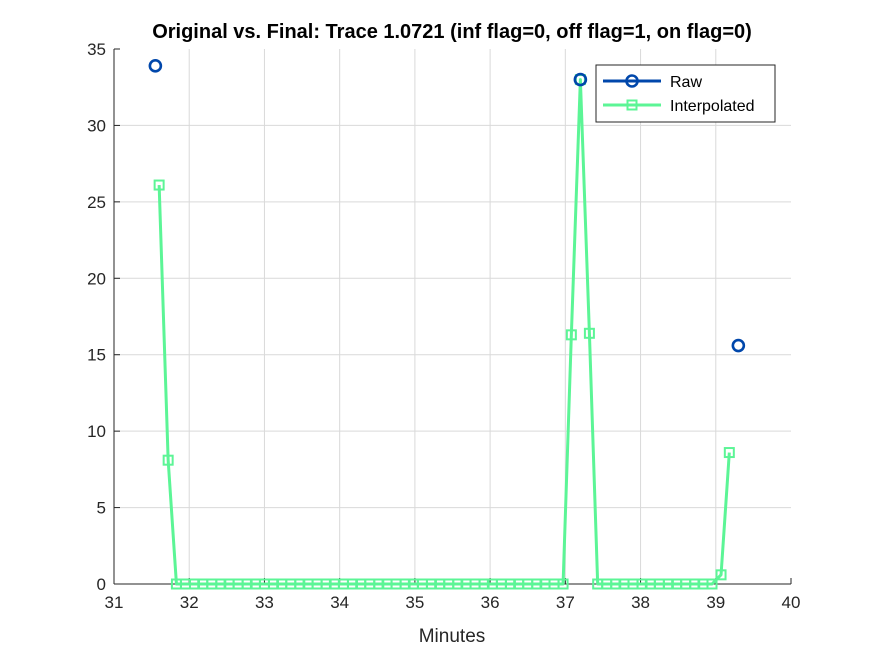  What do you see at coordinates (114, 602) in the screenshot?
I see `x-tick-label: 31` at bounding box center [114, 602].